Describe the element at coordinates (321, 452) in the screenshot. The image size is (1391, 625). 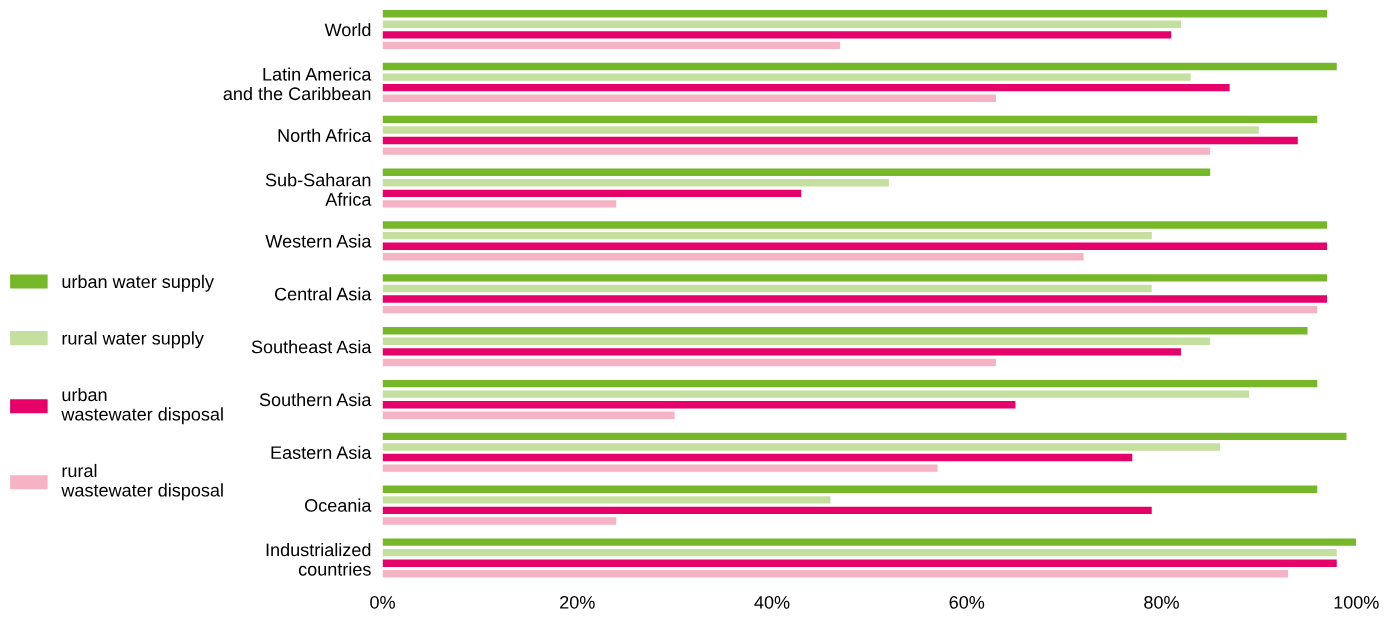
I see `y-tick-label: Eastern Asia` at that location.